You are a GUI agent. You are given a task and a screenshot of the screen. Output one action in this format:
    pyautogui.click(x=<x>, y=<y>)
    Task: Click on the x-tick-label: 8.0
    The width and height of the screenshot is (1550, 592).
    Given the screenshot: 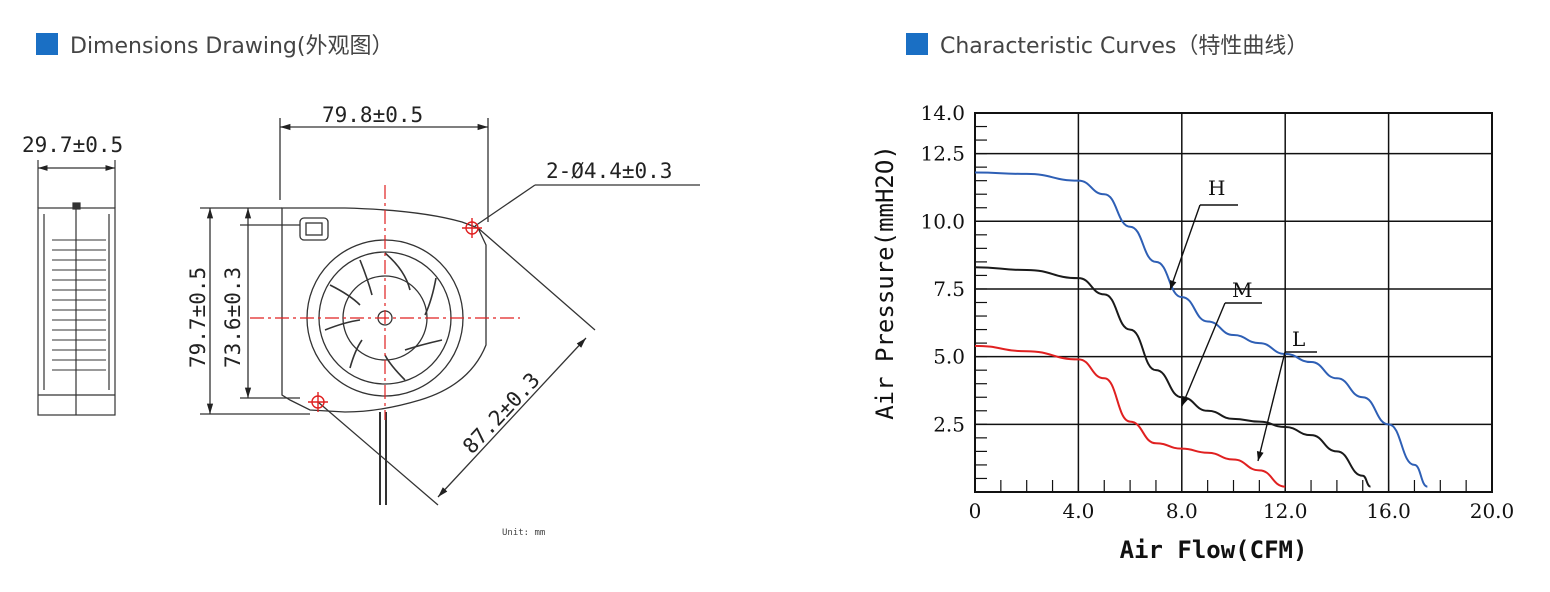 What is the action you would take?
    pyautogui.click(x=1182, y=511)
    